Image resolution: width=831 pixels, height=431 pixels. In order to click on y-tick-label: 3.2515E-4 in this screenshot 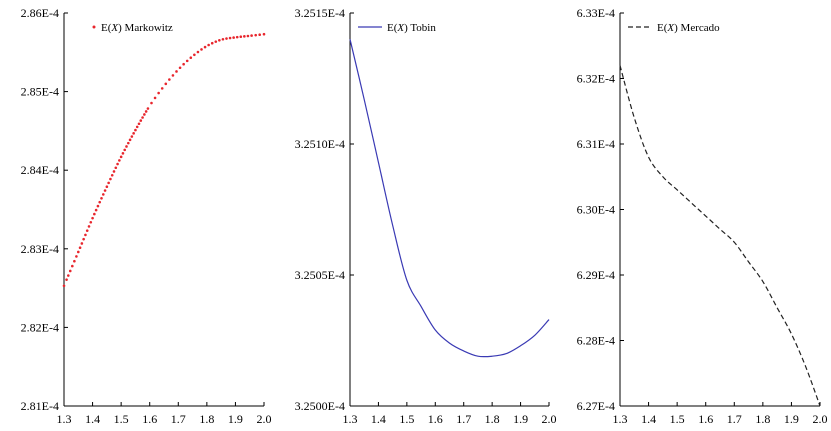, I will do `click(320, 13)`.